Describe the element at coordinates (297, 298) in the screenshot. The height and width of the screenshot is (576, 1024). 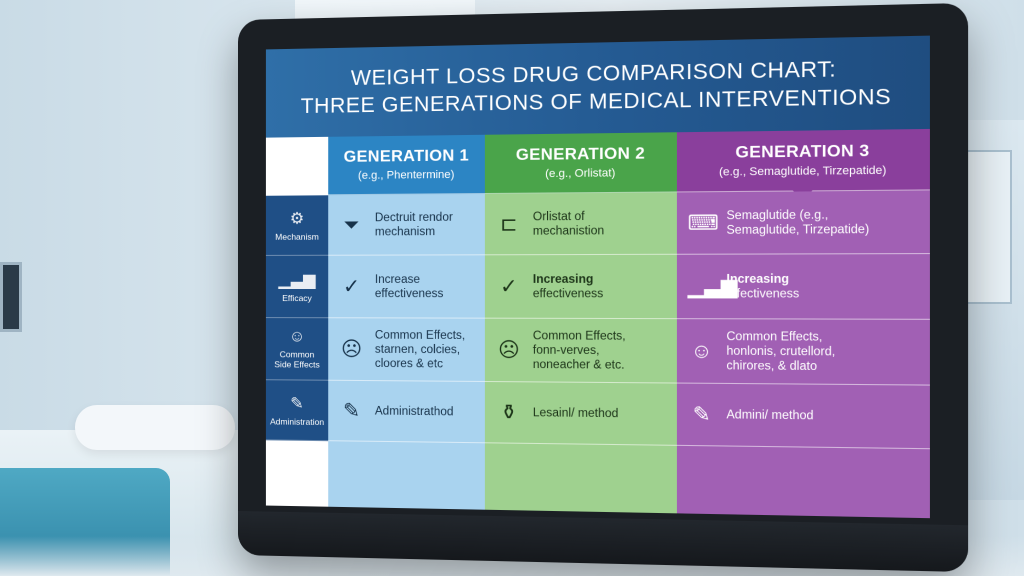
I see `row-label-text: Efficacy` at that location.